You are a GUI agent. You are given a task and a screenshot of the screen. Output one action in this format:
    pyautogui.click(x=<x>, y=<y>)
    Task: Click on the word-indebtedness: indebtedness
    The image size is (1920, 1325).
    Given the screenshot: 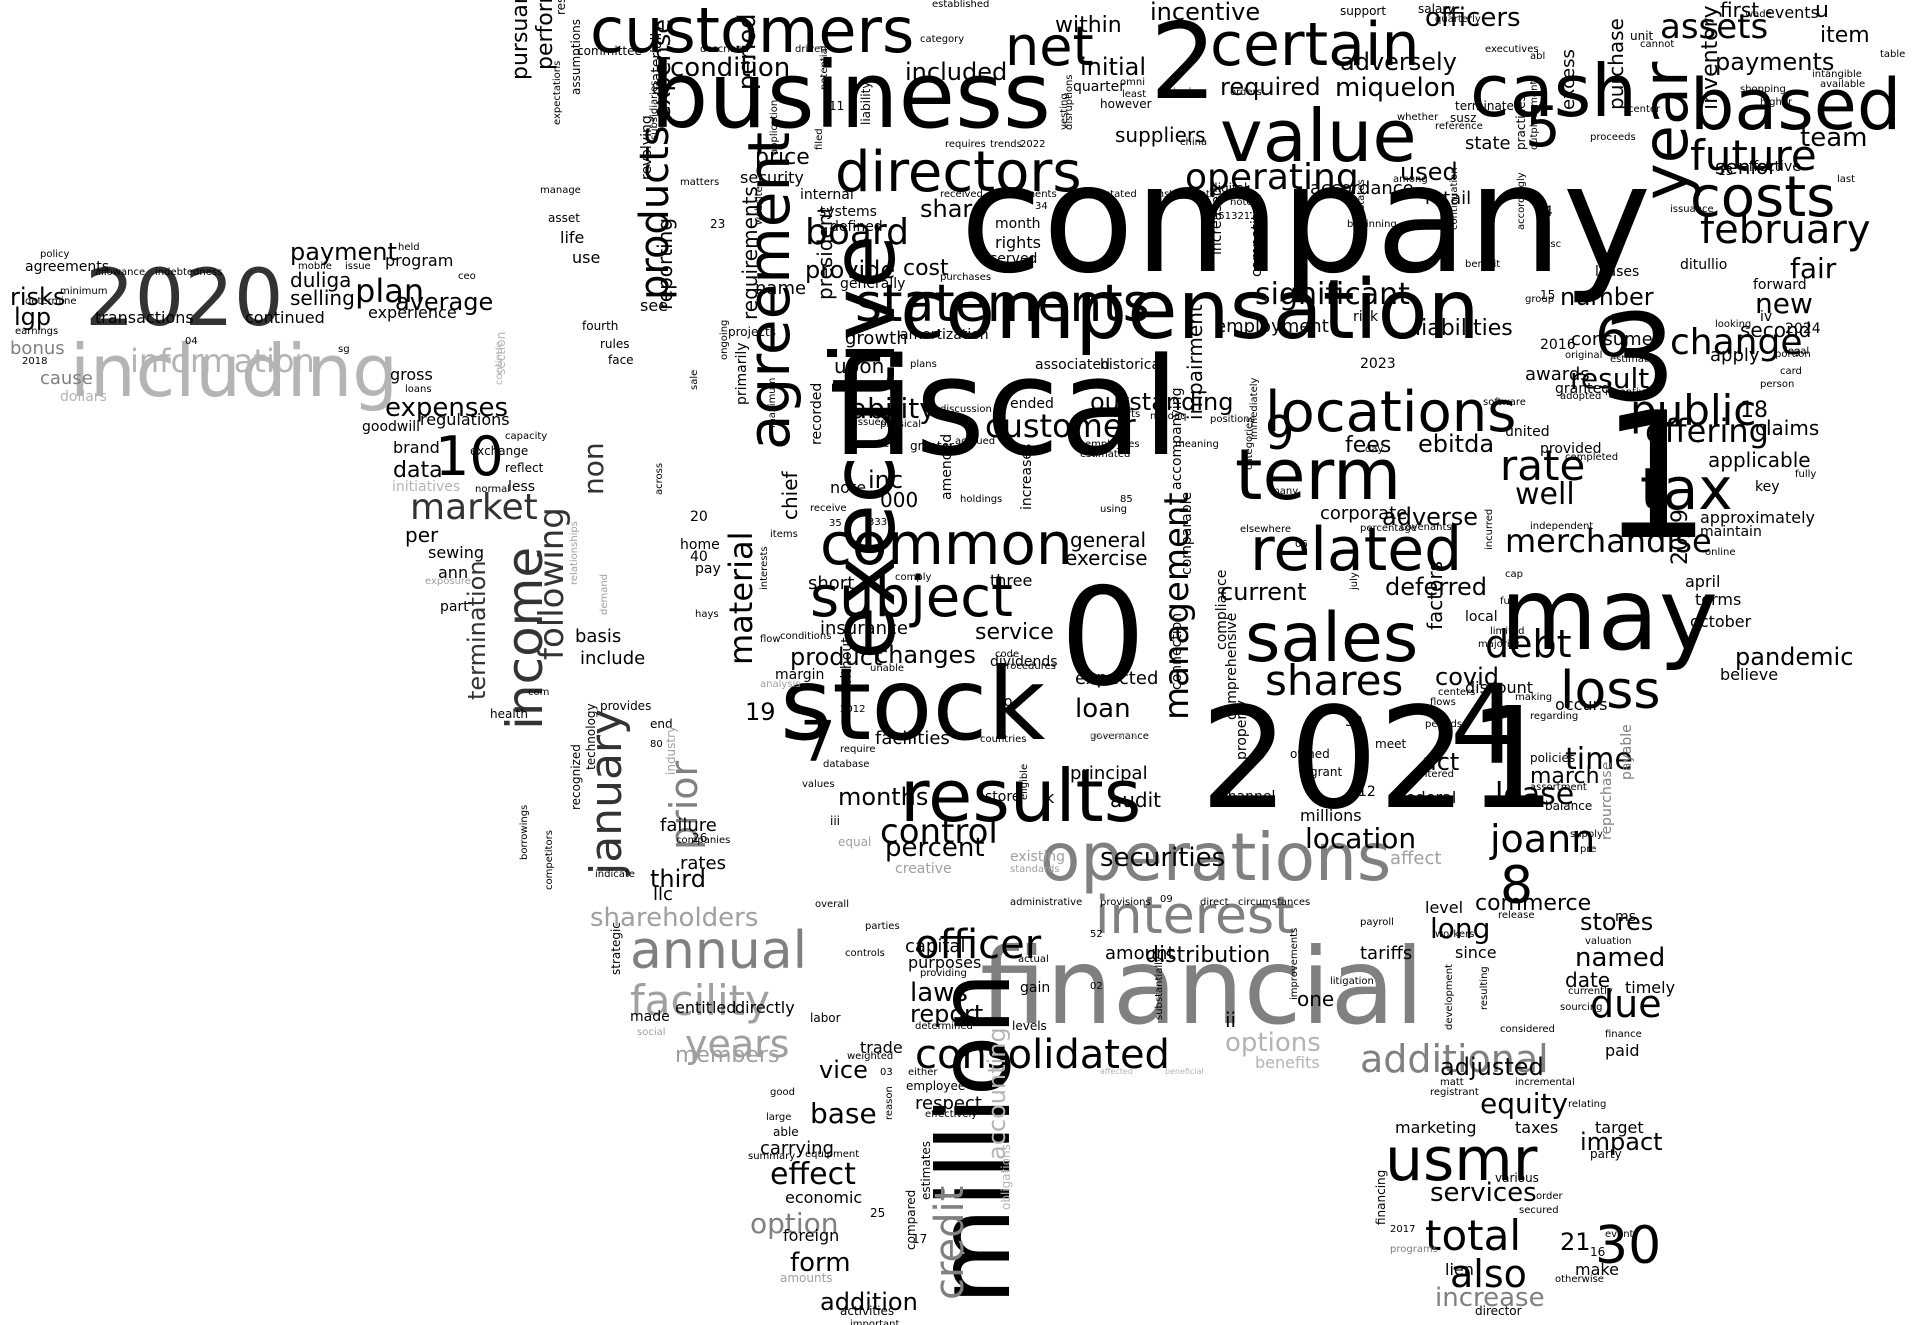 What is the action you would take?
    pyautogui.click(x=189, y=272)
    